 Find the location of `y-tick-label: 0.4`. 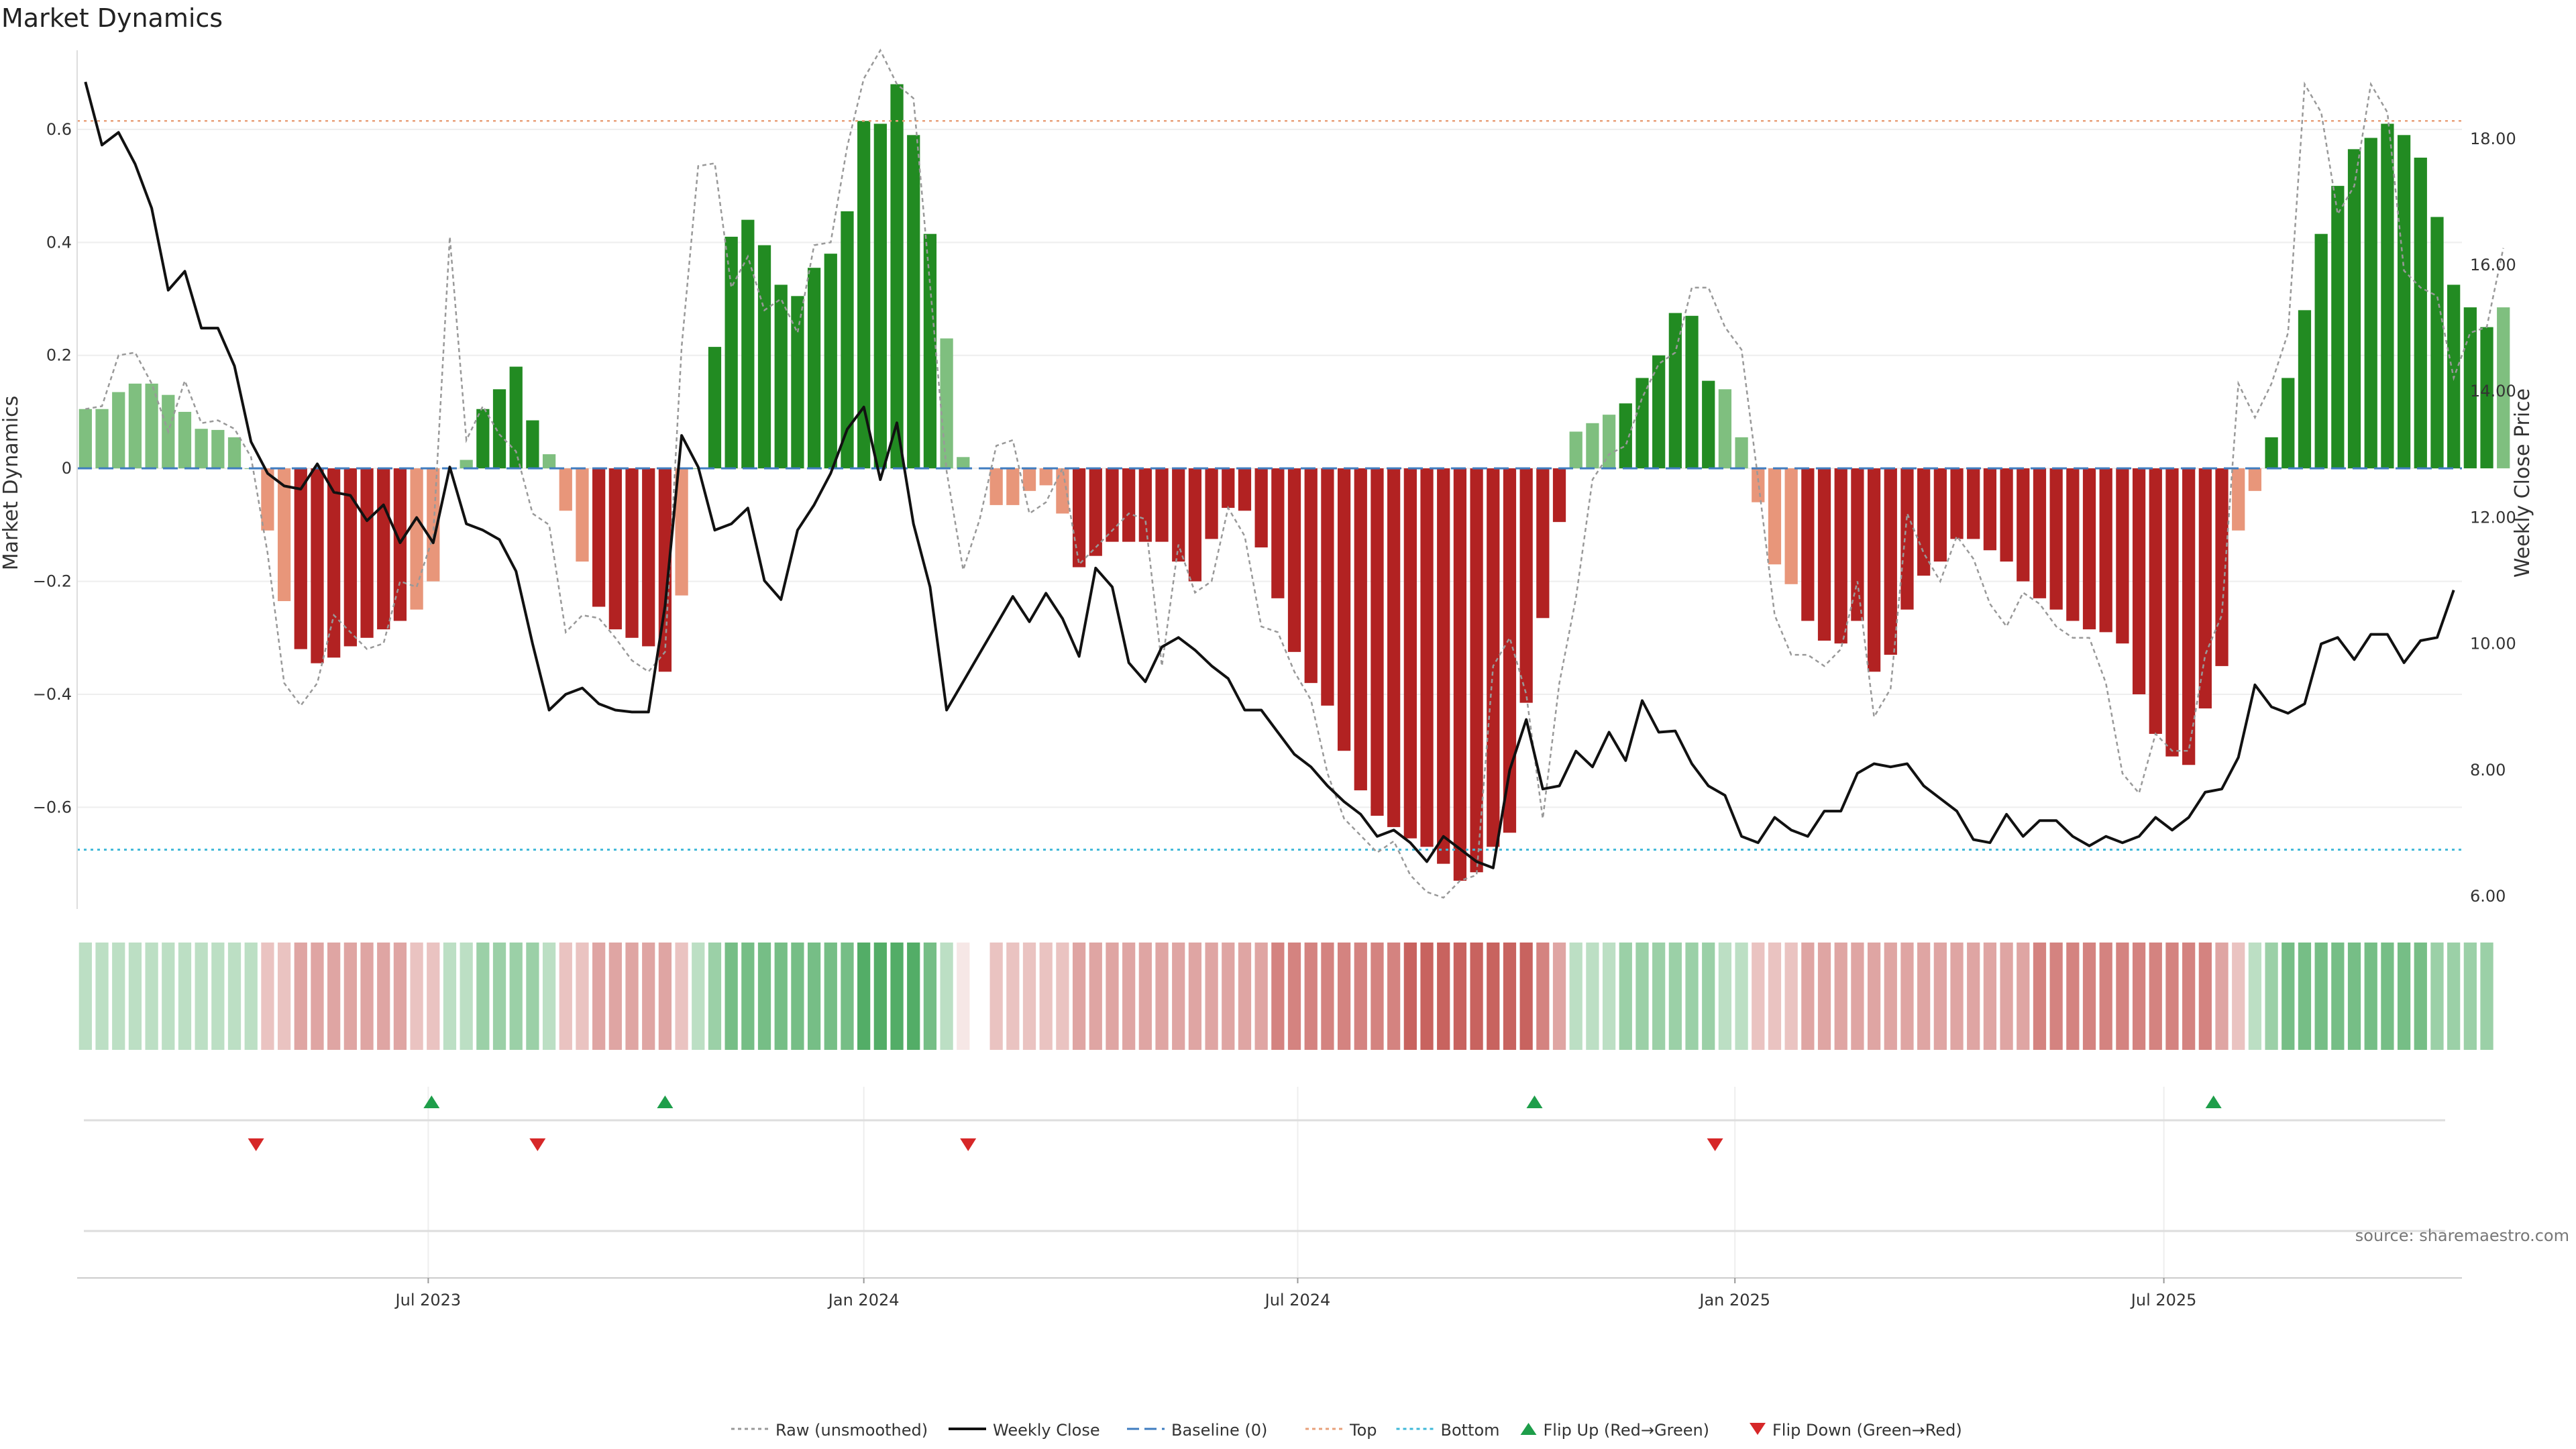

y-tick-label: 0.4 is located at coordinates (59, 242).